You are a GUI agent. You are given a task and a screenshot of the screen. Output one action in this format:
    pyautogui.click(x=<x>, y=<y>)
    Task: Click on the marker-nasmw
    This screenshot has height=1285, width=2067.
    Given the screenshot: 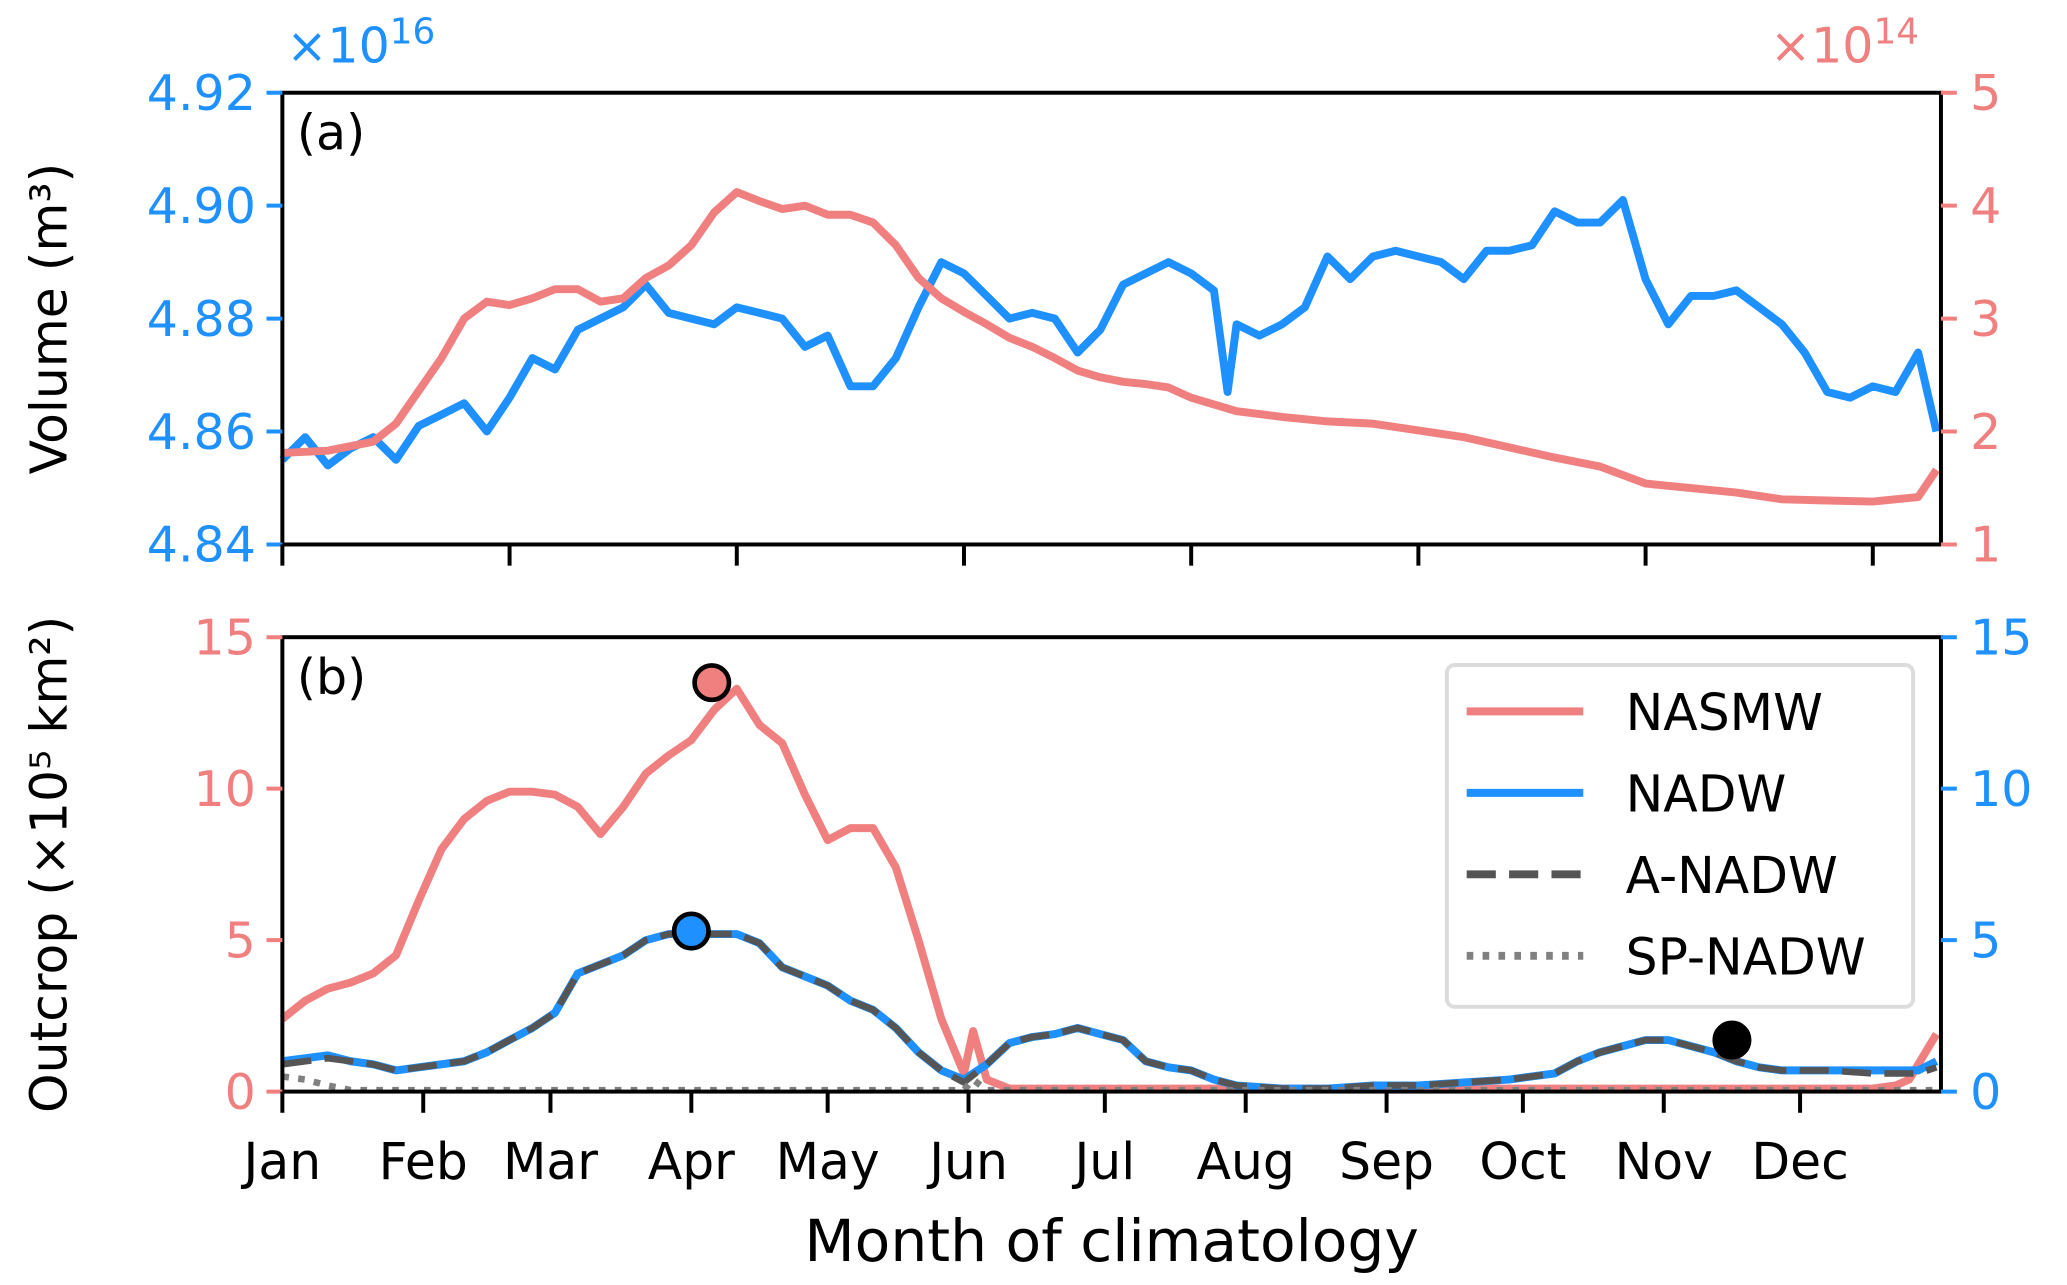 What is the action you would take?
    pyautogui.click(x=712, y=683)
    